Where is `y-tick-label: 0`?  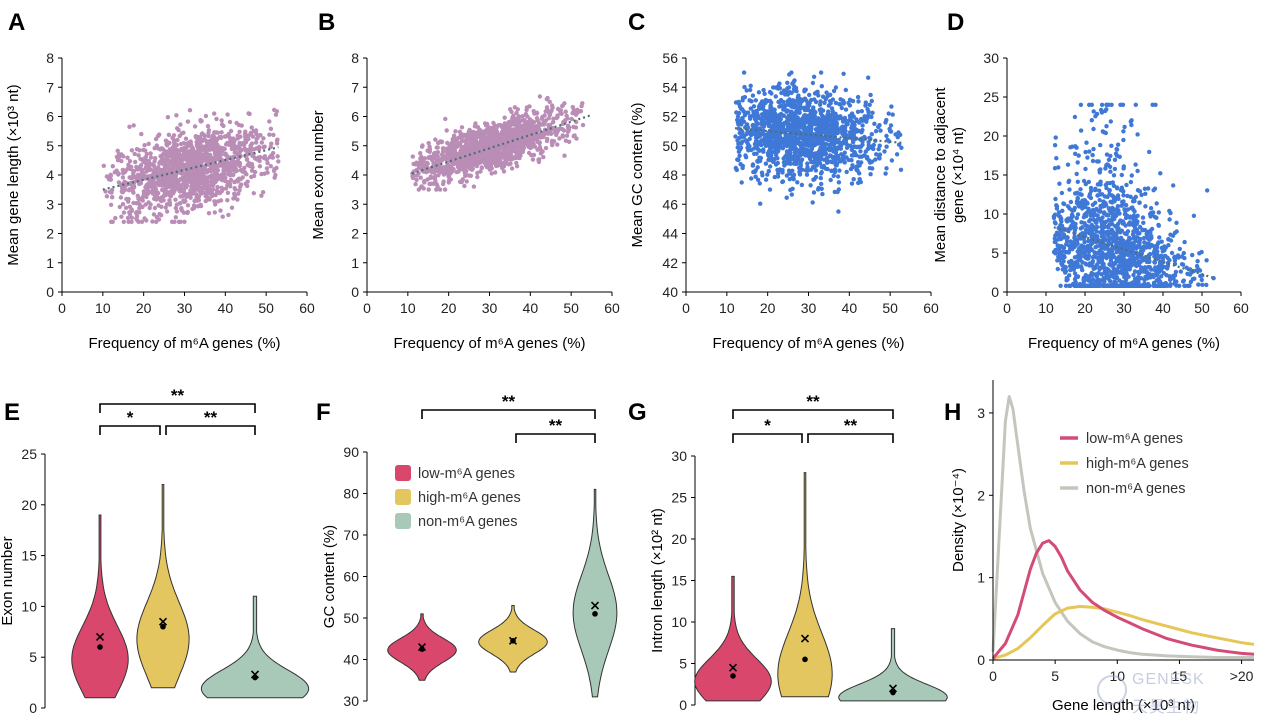 y-tick-label: 0 is located at coordinates (50, 292).